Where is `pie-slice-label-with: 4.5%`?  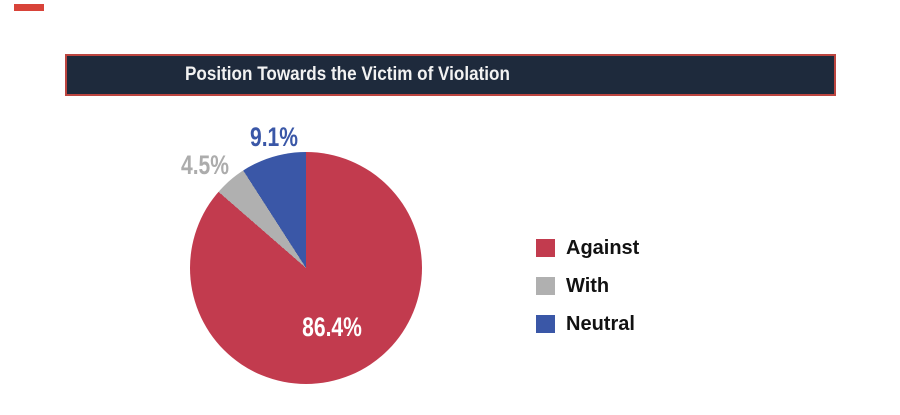 pie-slice-label-with: 4.5% is located at coordinates (204, 165).